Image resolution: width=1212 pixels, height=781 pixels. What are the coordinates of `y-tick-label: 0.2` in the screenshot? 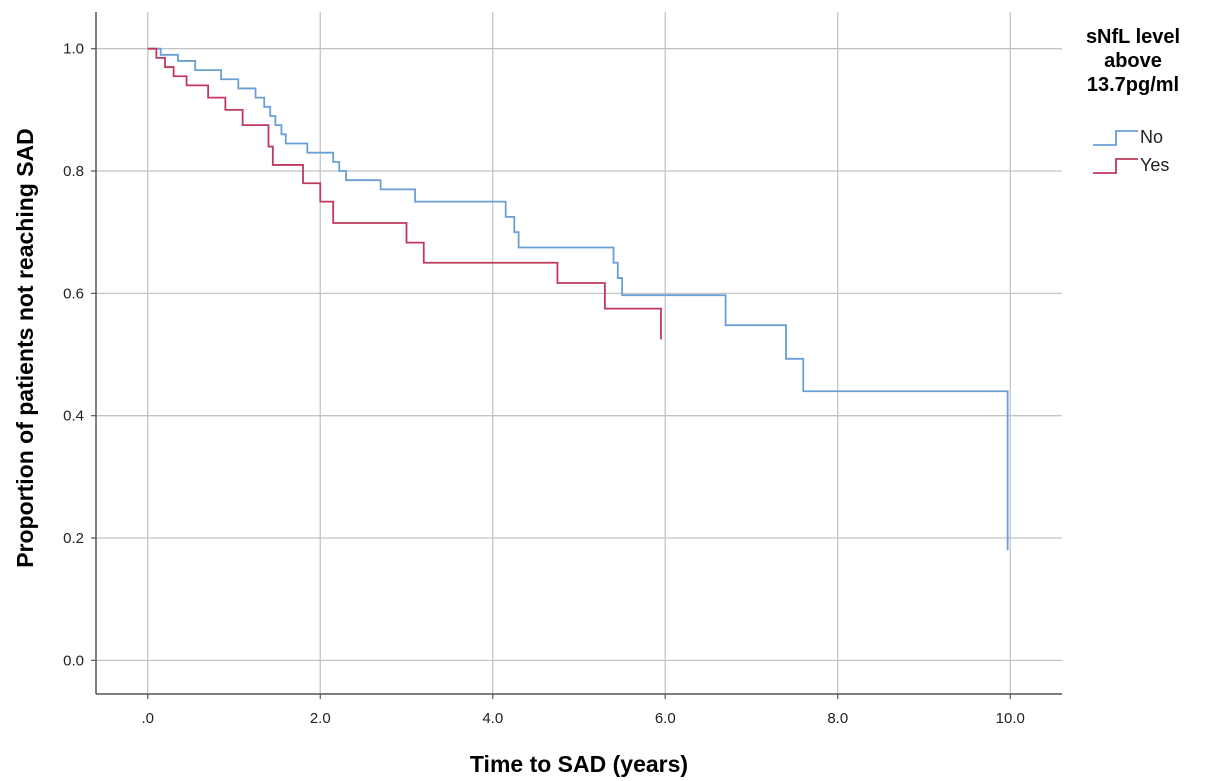 It's located at (73, 538).